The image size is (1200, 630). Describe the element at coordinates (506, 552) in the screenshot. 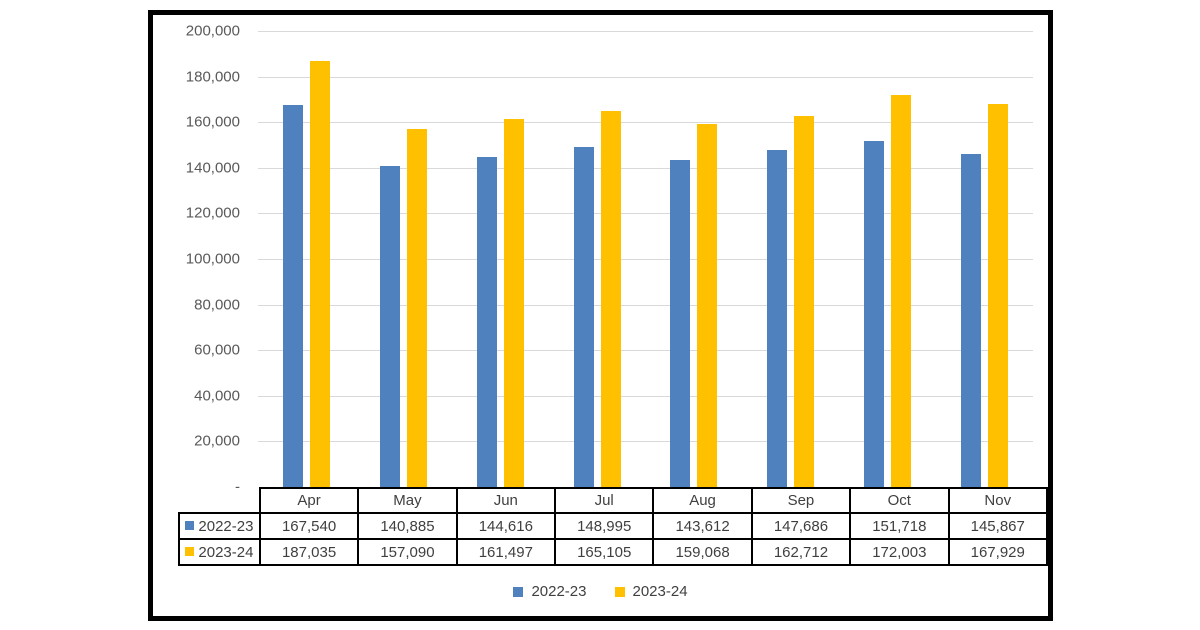

I see `table-value-cell: 161,497` at that location.